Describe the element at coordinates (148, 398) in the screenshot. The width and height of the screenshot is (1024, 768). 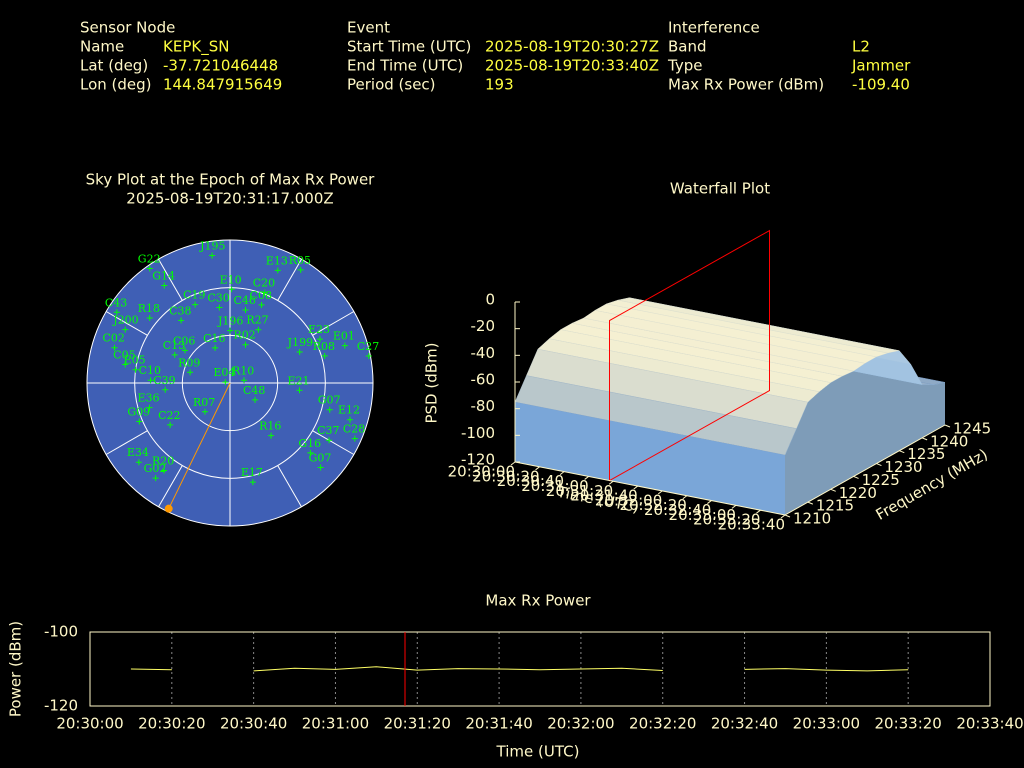
I see `satellite-label: E36` at that location.